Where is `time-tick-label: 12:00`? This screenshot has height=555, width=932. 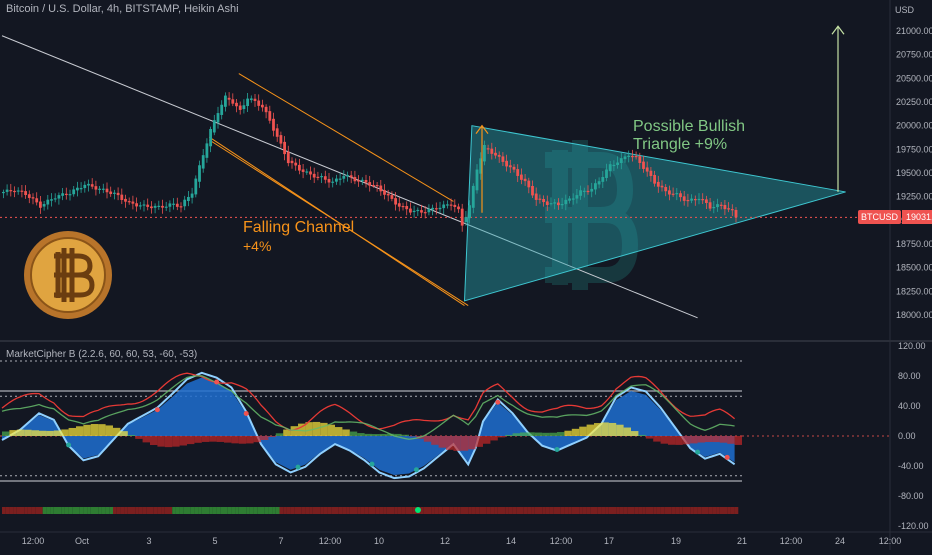
time-tick-label: 12:00 is located at coordinates (791, 541).